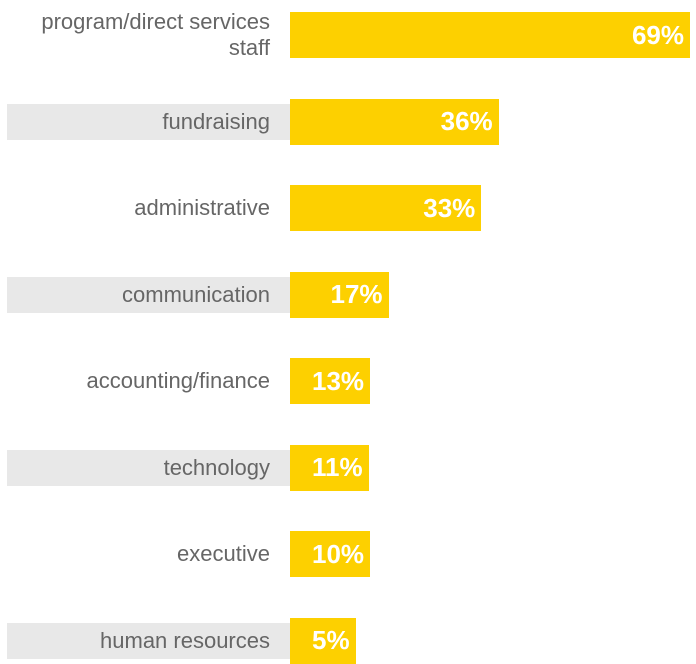 This screenshot has height=664, width=696. I want to click on value-label: 5%, so click(331, 640).